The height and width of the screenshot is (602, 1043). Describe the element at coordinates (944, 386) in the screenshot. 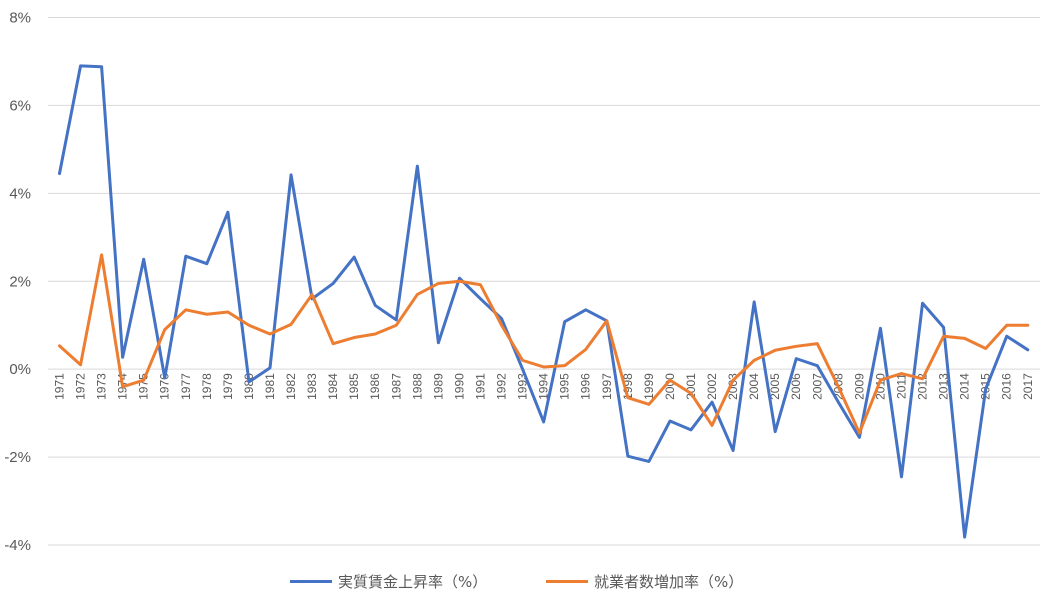

I see `x-tick-label: 2013` at that location.